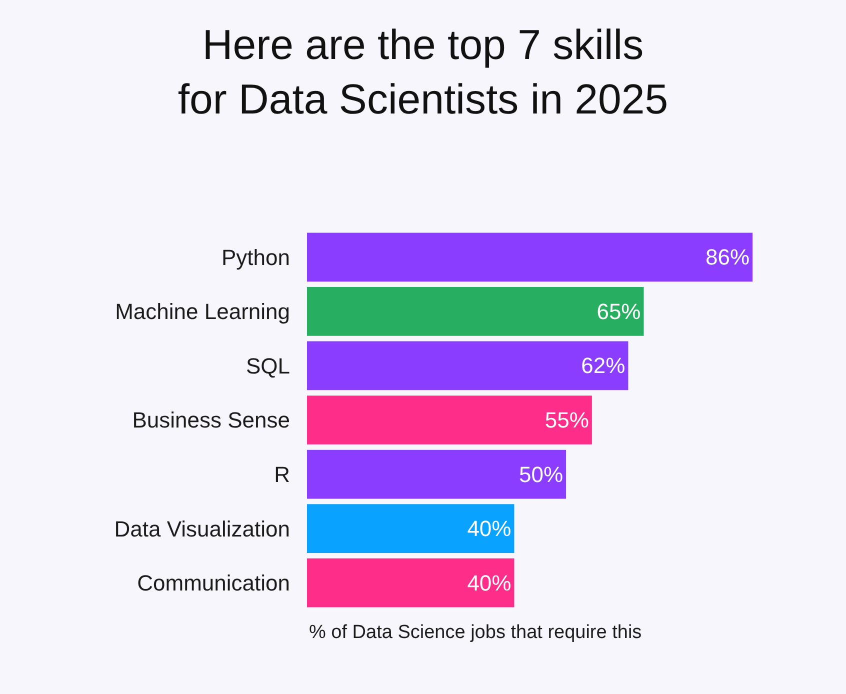 The image size is (846, 694). What do you see at coordinates (541, 474) in the screenshot?
I see `data-label: 50%` at bounding box center [541, 474].